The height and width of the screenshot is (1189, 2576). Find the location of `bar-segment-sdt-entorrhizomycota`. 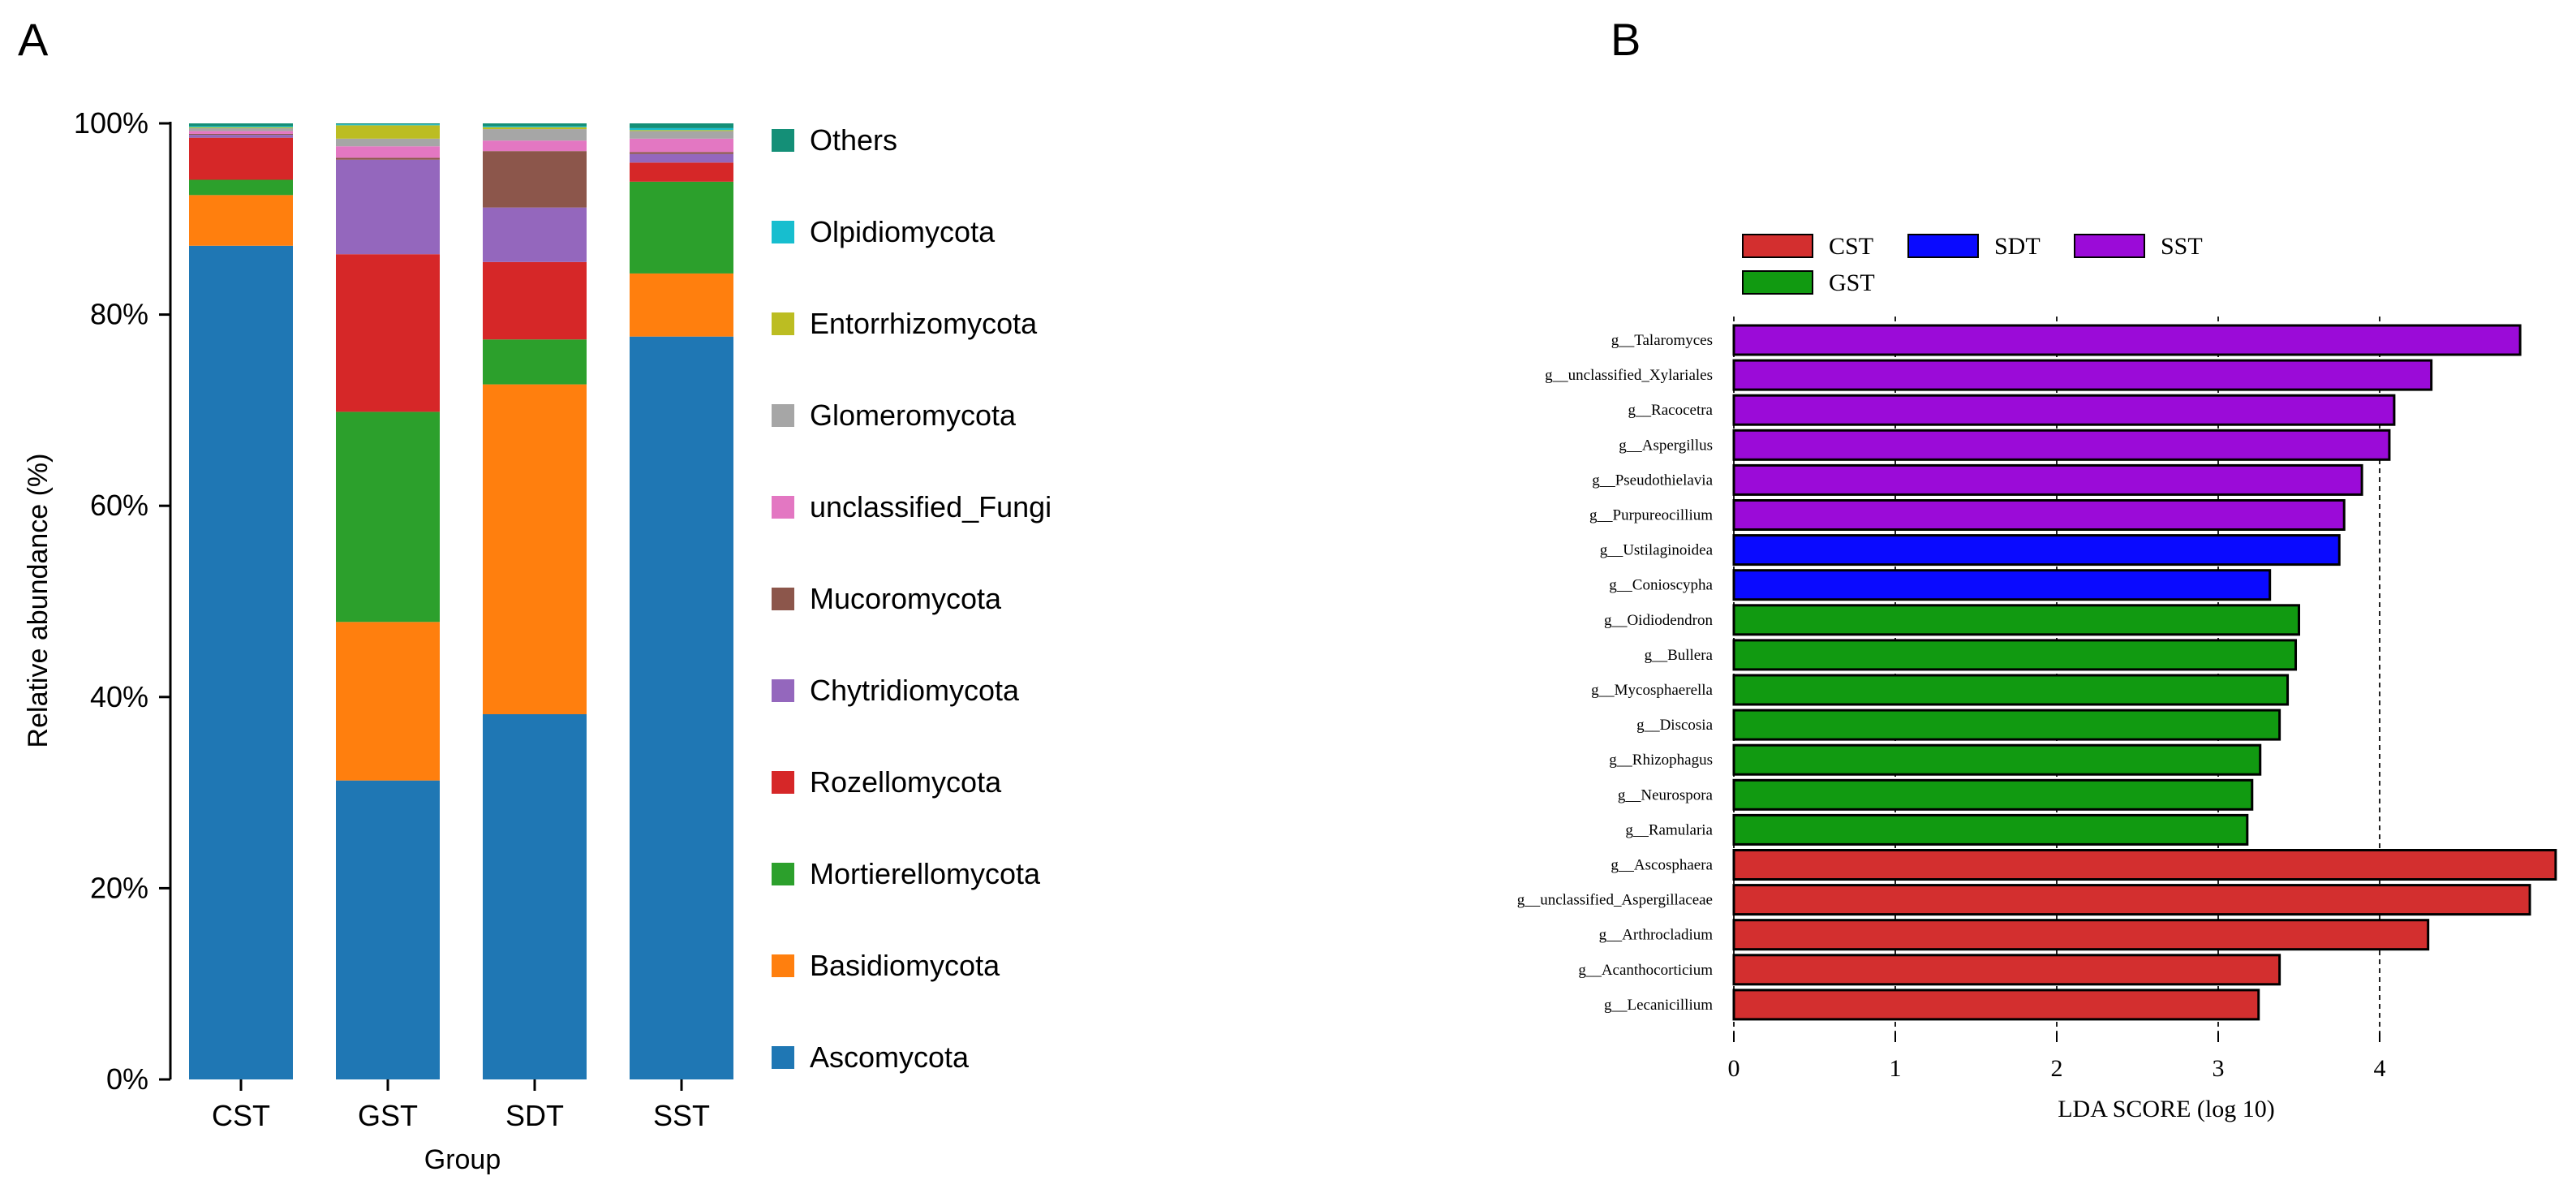

bar-segment-sdt-entorrhizomycota is located at coordinates (535, 128).